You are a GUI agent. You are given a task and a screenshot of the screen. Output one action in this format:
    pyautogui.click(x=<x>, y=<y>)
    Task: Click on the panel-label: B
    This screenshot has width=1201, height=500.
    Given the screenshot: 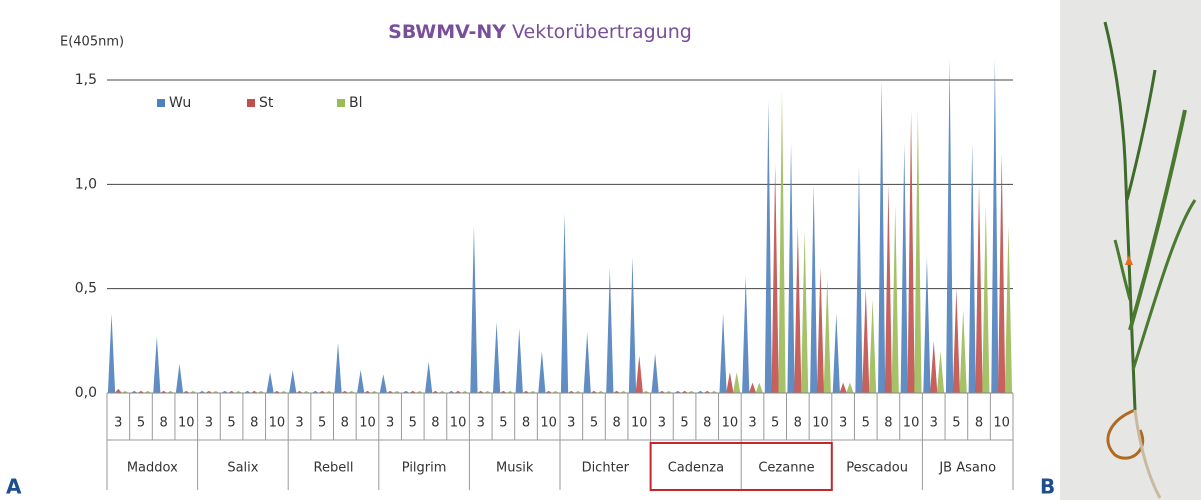 What is the action you would take?
    pyautogui.click(x=1047, y=487)
    